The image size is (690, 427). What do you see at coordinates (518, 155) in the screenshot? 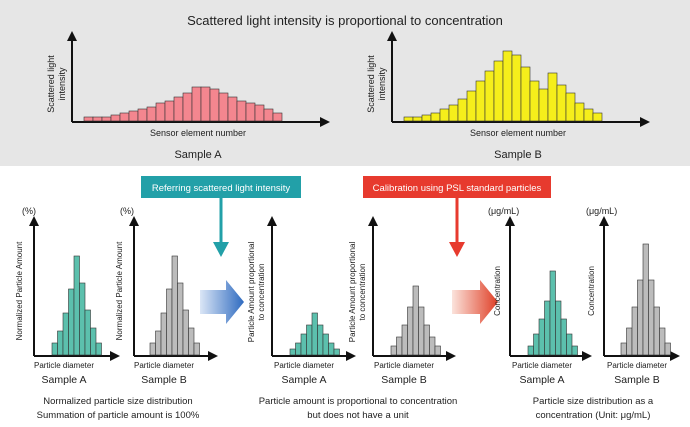
I see `top-chart-b-sample-label: Sample B` at bounding box center [518, 155].